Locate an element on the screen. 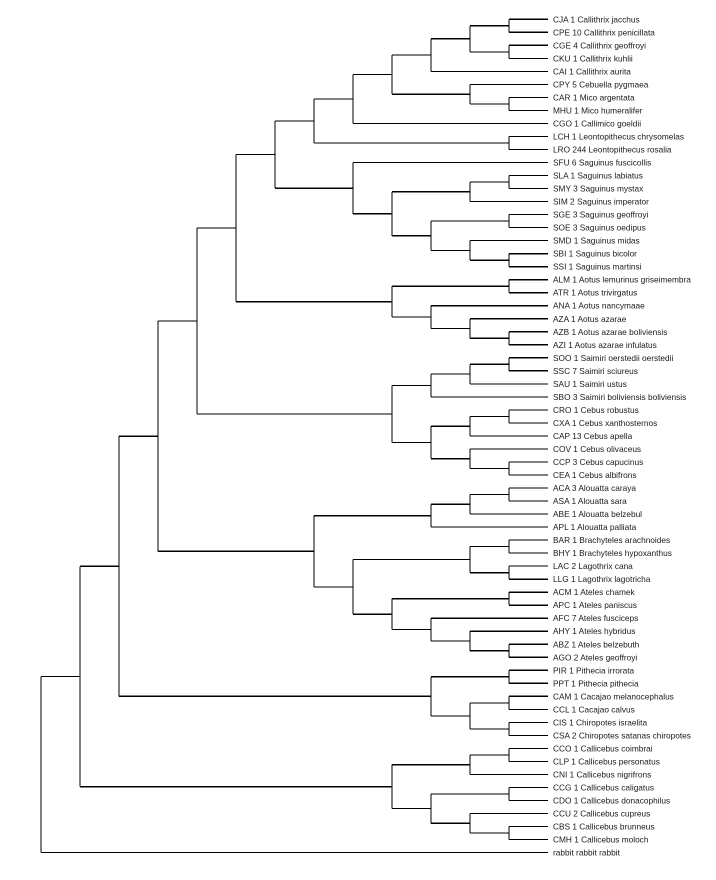  leaf-label: SBI 1 Saguinus bicolor is located at coordinates (595, 254).